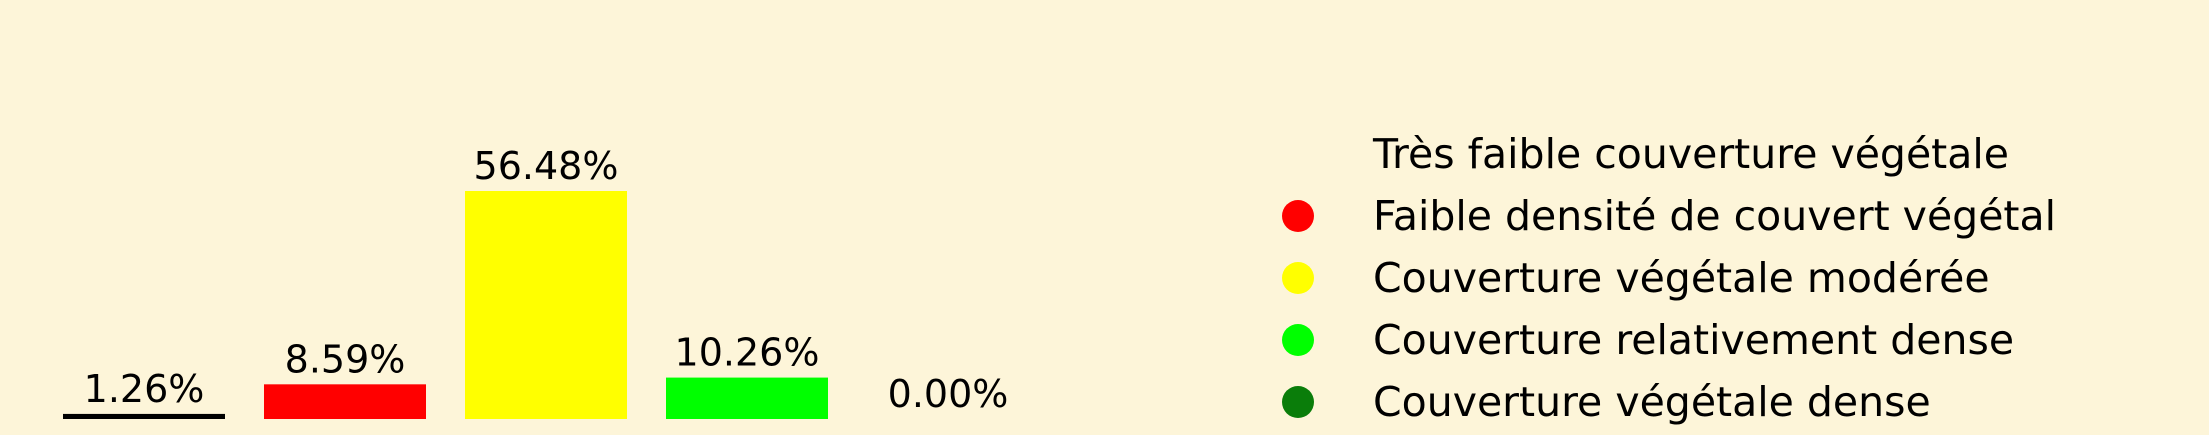 The width and height of the screenshot is (2209, 435). What do you see at coordinates (1714, 216) in the screenshot?
I see `legend-label-2: Faible densité de couvert végétal` at bounding box center [1714, 216].